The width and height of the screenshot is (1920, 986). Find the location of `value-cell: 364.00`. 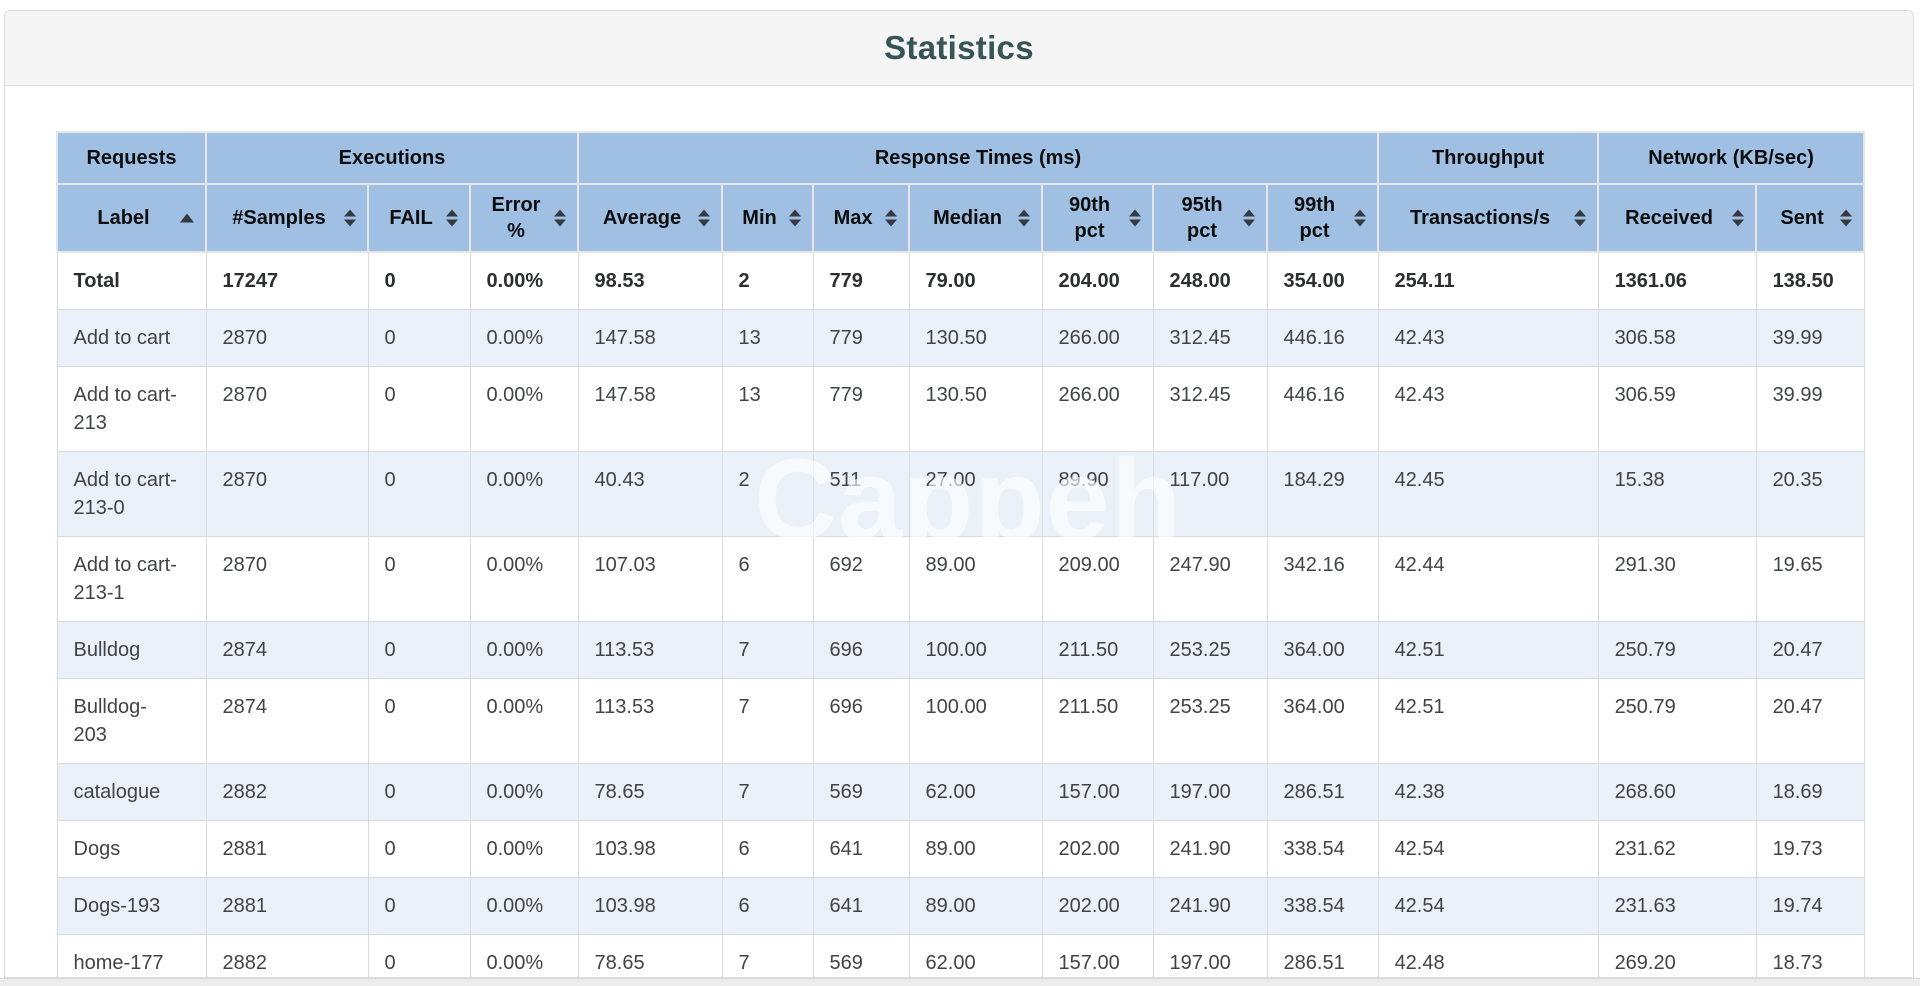

value-cell: 364.00 is located at coordinates (1322, 721).